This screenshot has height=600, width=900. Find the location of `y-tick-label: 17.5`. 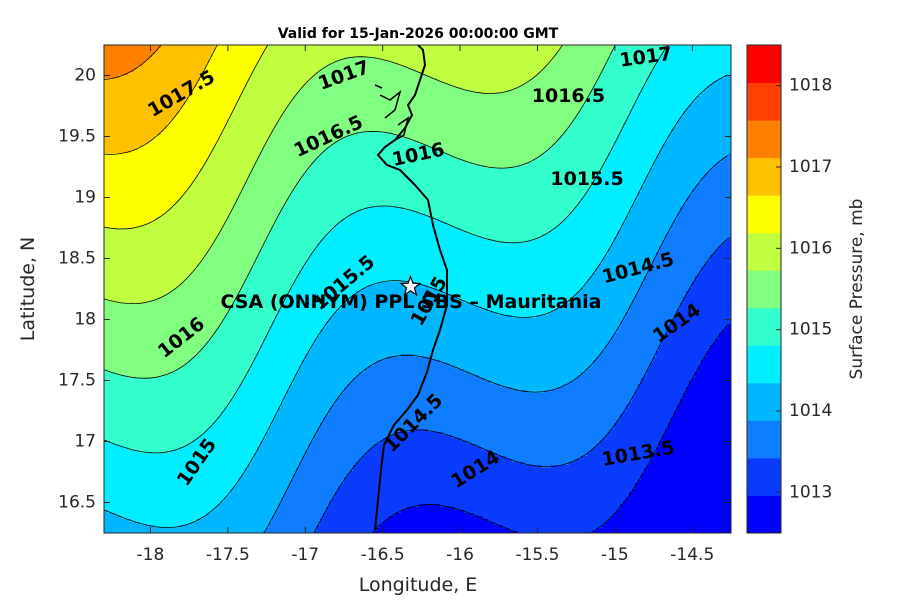

y-tick-label: 17.5 is located at coordinates (77, 381).